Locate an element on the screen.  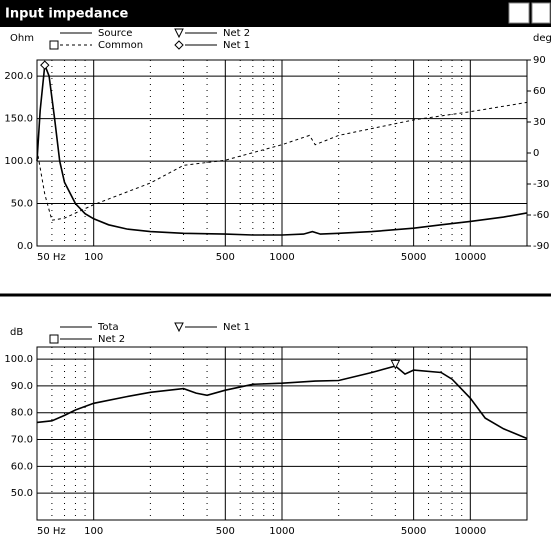
y-axis-label: dB is located at coordinates (16, 332).